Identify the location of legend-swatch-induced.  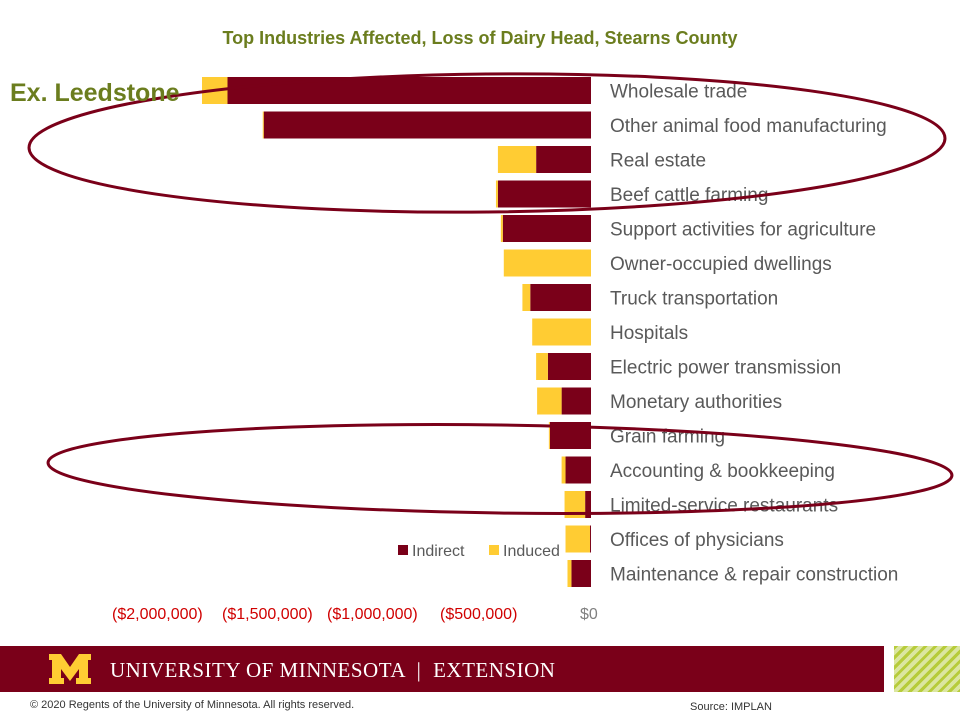
(494, 550).